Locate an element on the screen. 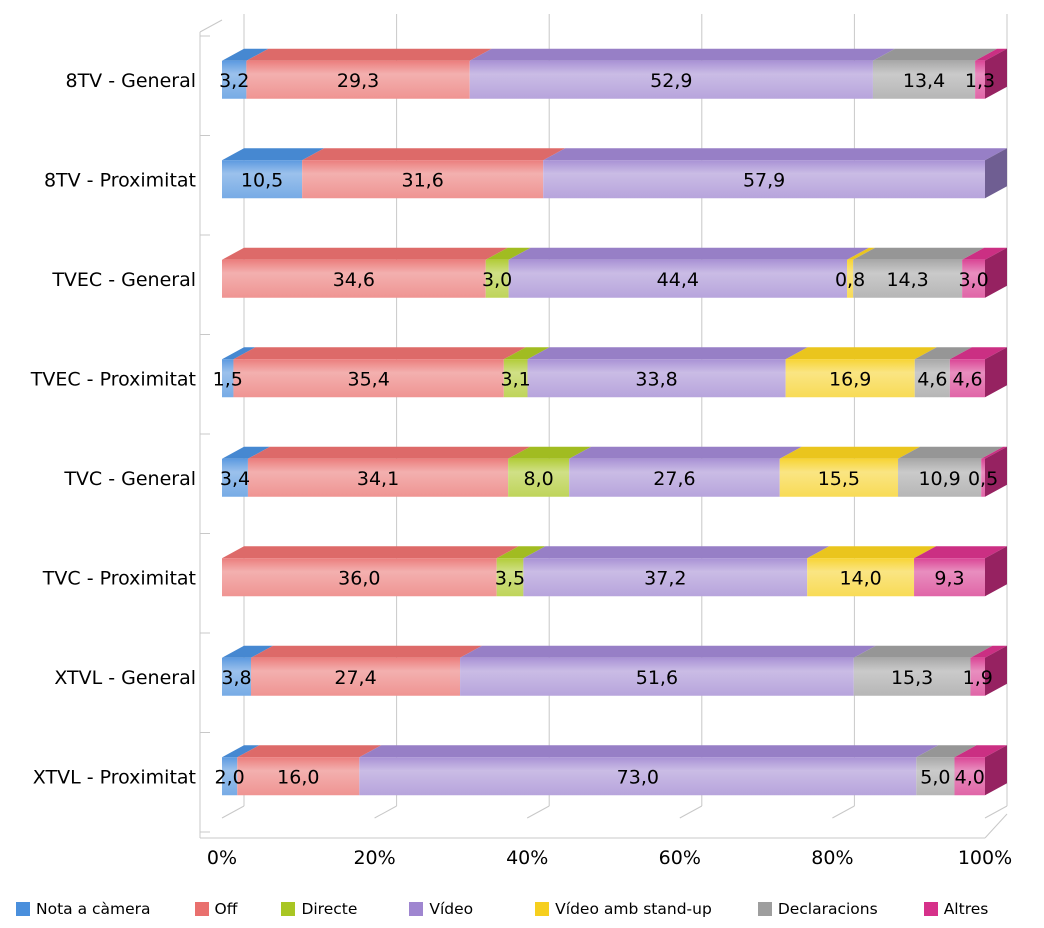 The image size is (1044, 928). data-label: 4,6 is located at coordinates (967, 379).